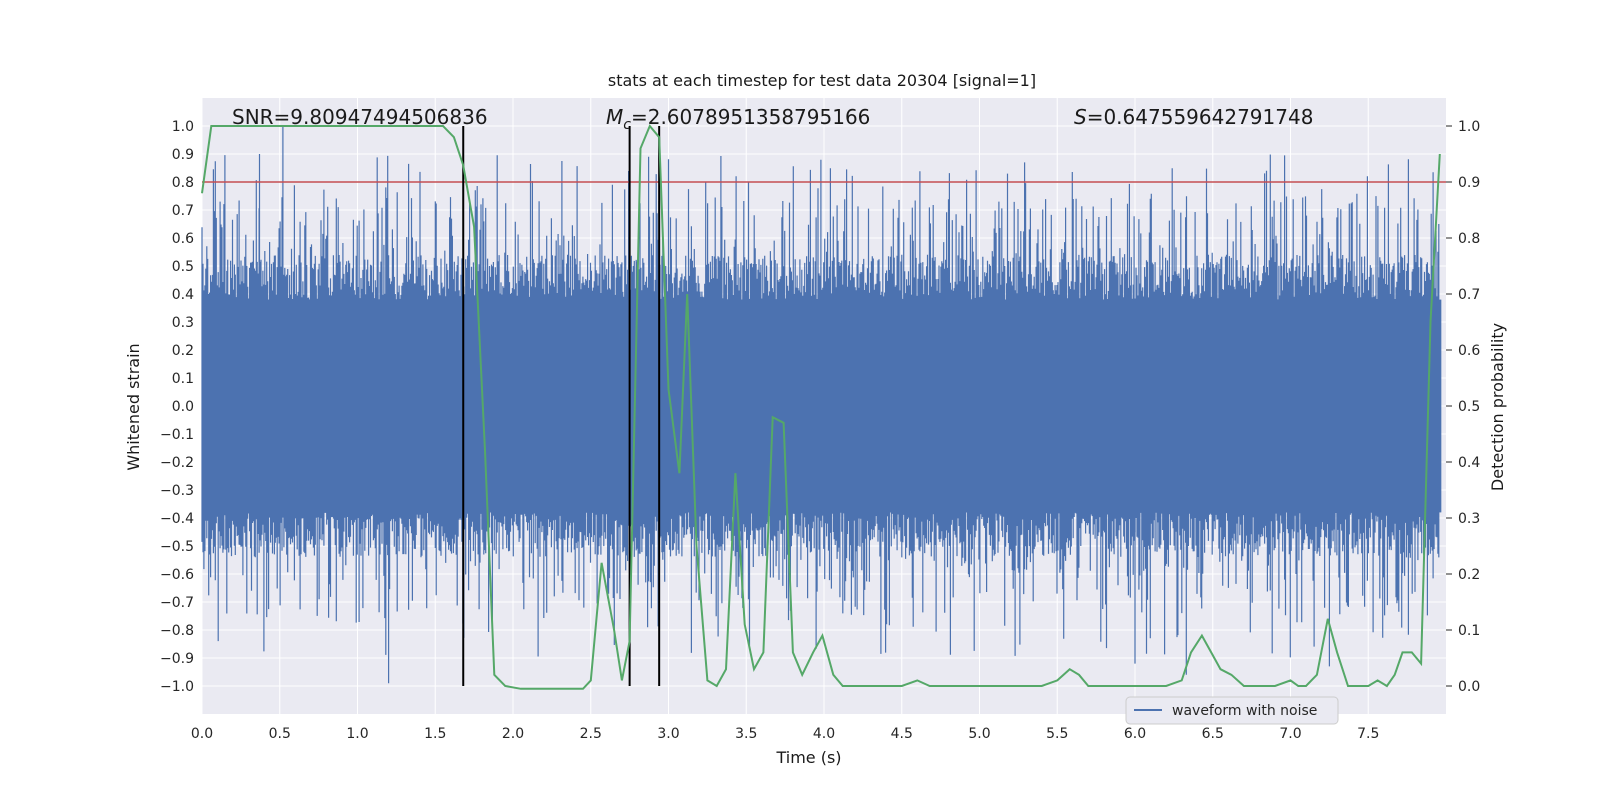  What do you see at coordinates (746, 734) in the screenshot?
I see `x-tick-label: 3.5` at bounding box center [746, 734].